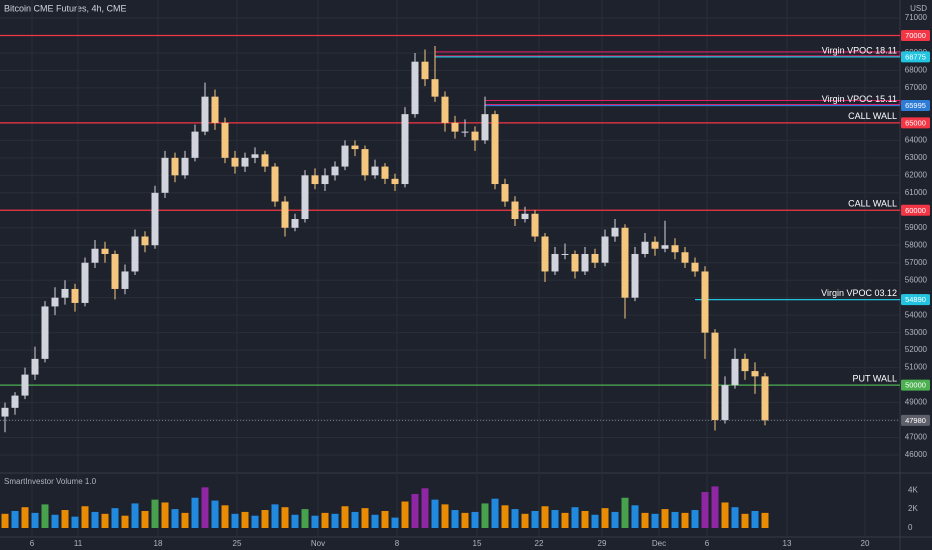  I want to click on price-tag-label: 65000, so click(915, 122).